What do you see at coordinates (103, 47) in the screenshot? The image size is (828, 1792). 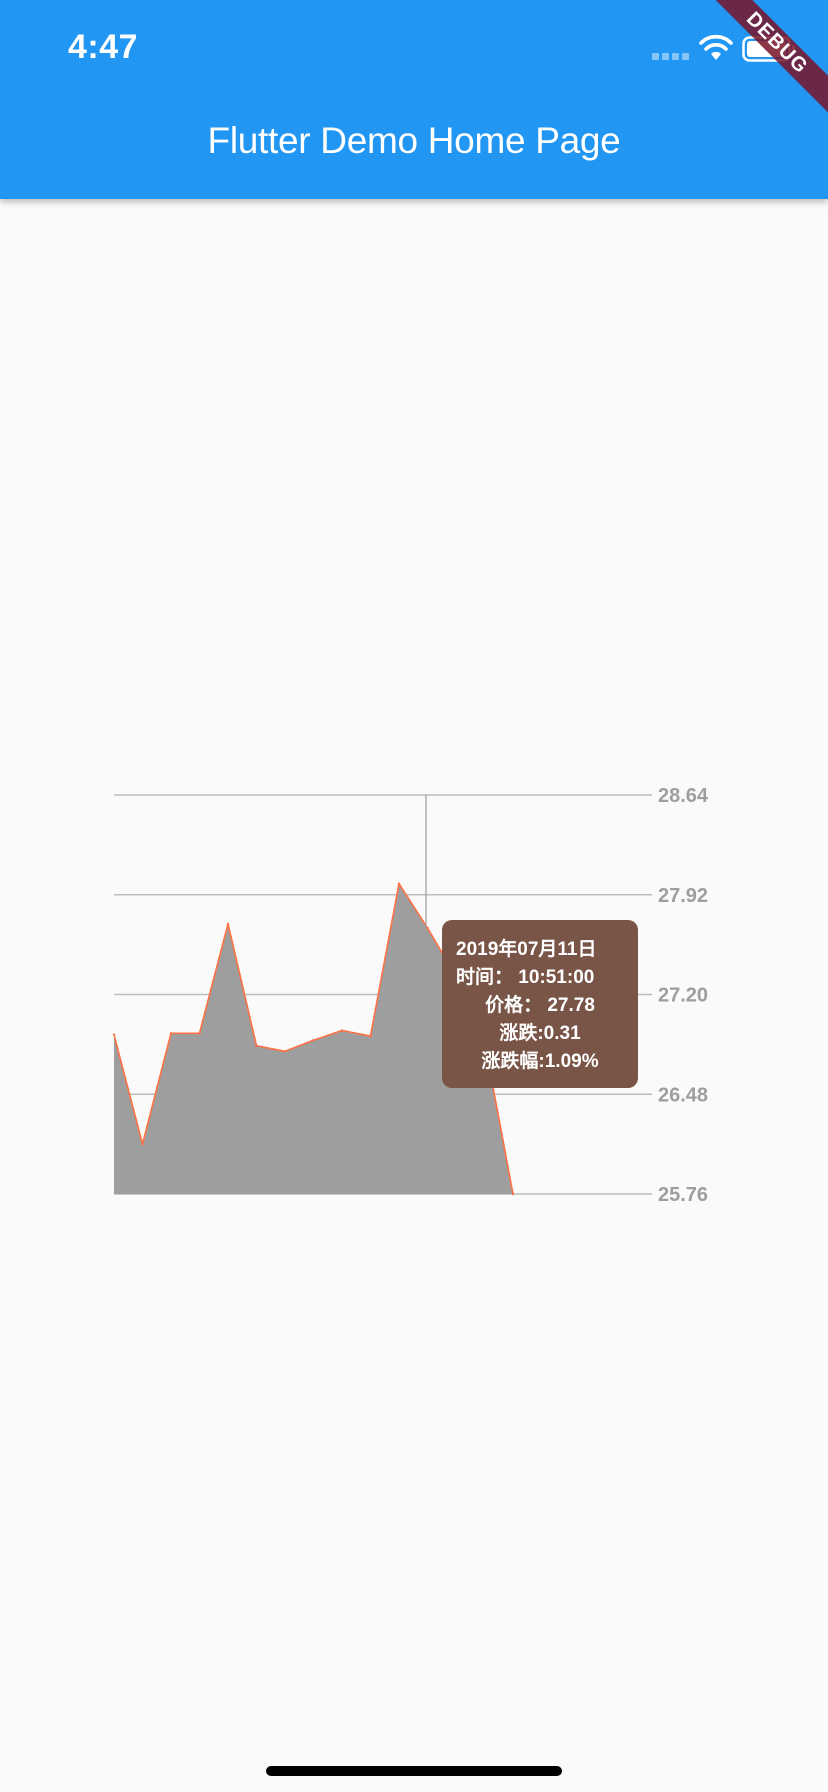 I see `status-bar-time: 4:47` at bounding box center [103, 47].